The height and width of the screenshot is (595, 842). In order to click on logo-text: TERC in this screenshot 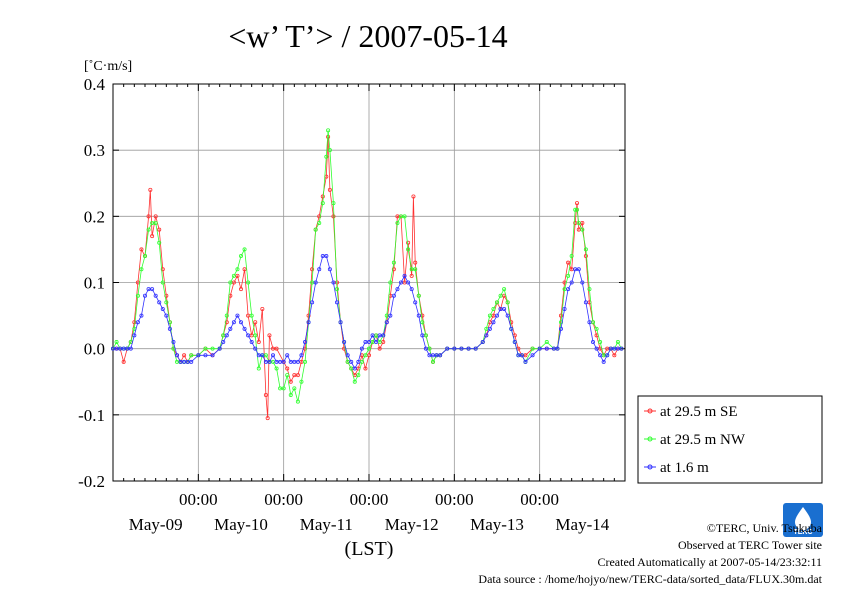, I will do `click(802, 532)`.